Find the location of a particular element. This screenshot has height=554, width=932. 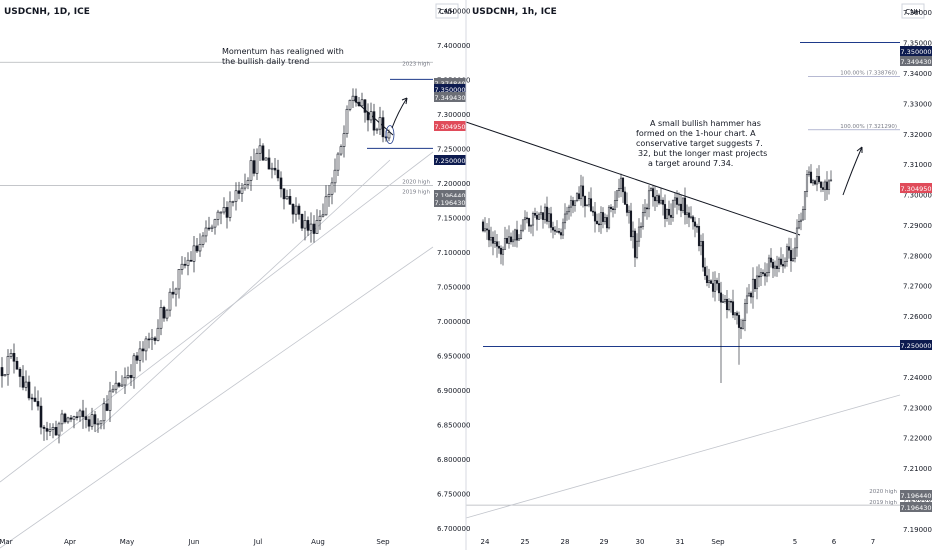

price-tag-label: 7.304950 is located at coordinates (915, 189).